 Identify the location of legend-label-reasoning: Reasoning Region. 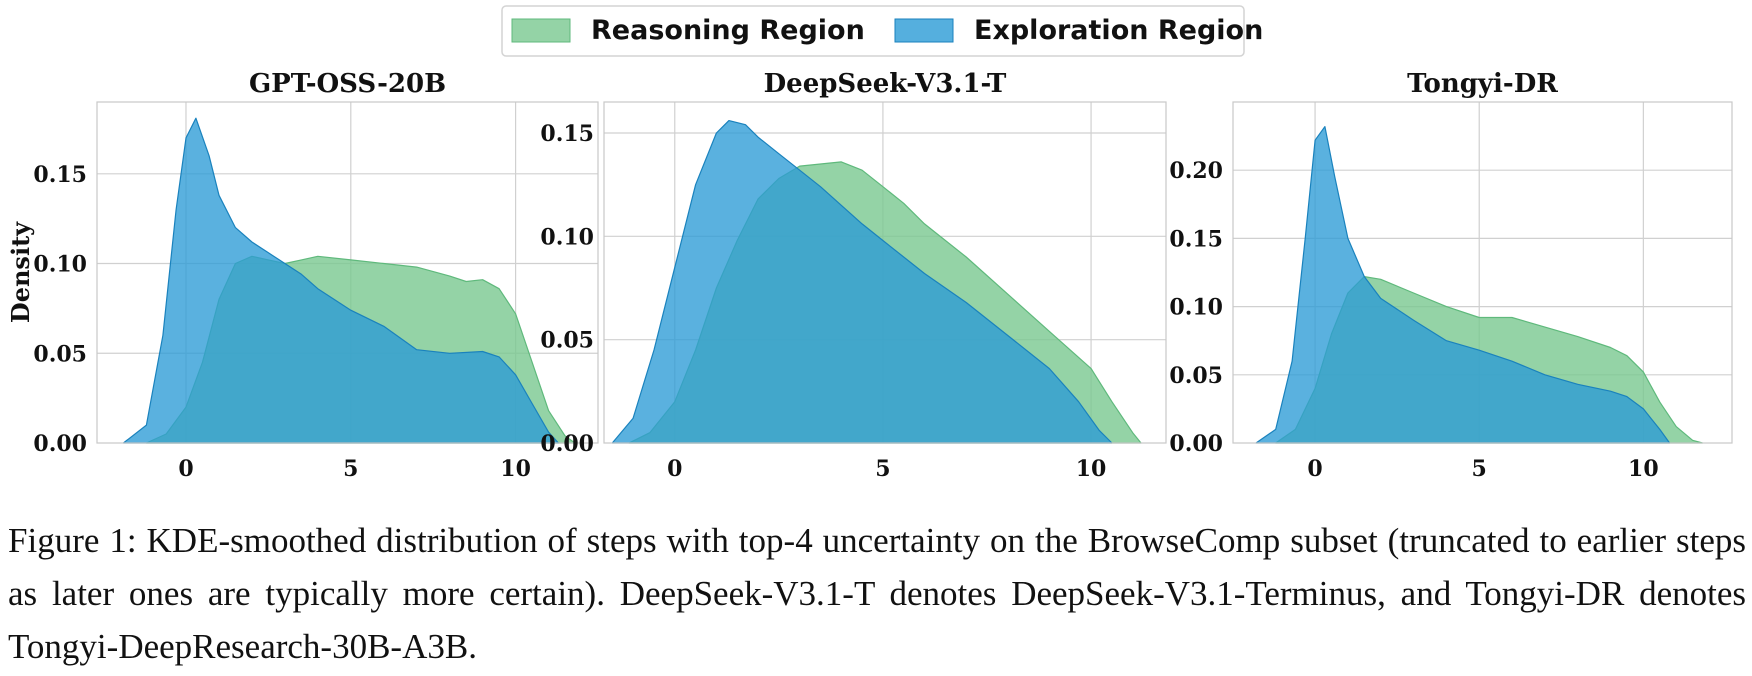
(728, 30).